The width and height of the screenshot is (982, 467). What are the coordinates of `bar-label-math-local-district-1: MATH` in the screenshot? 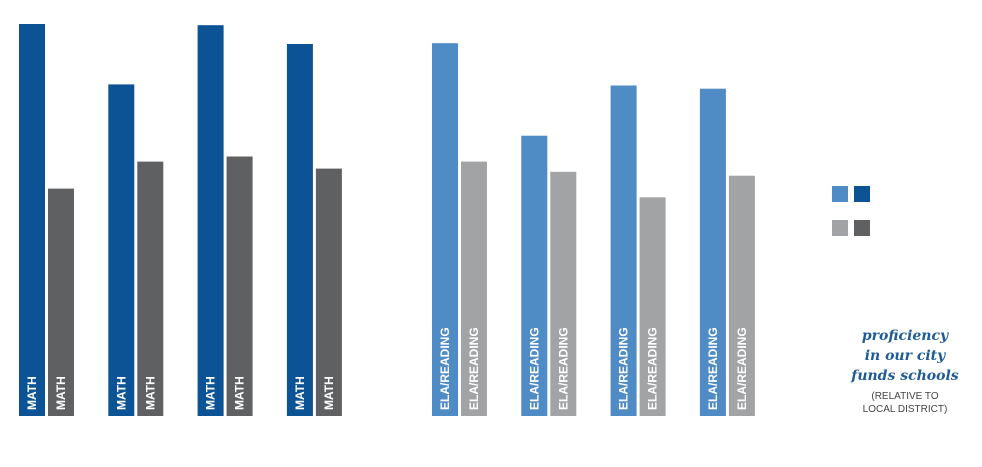 It's located at (61, 393).